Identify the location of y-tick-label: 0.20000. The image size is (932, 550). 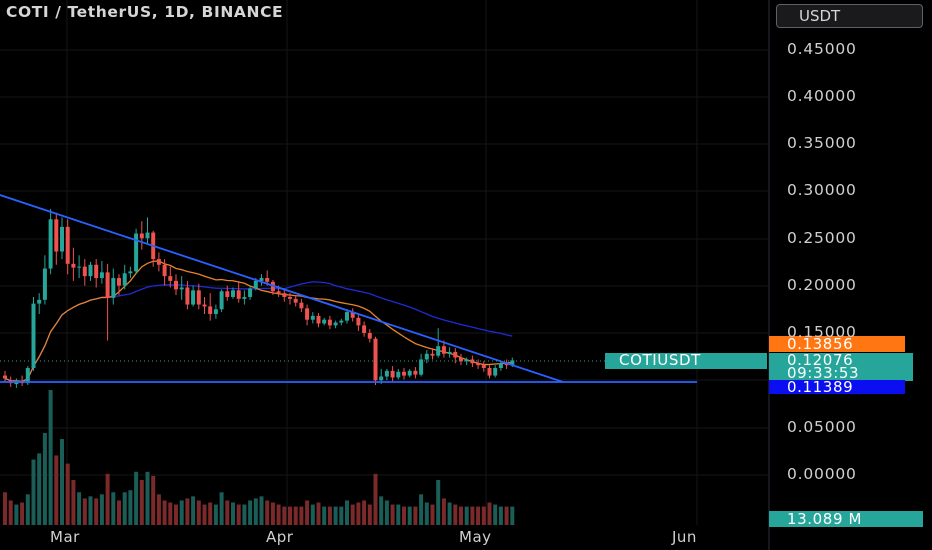
(822, 285).